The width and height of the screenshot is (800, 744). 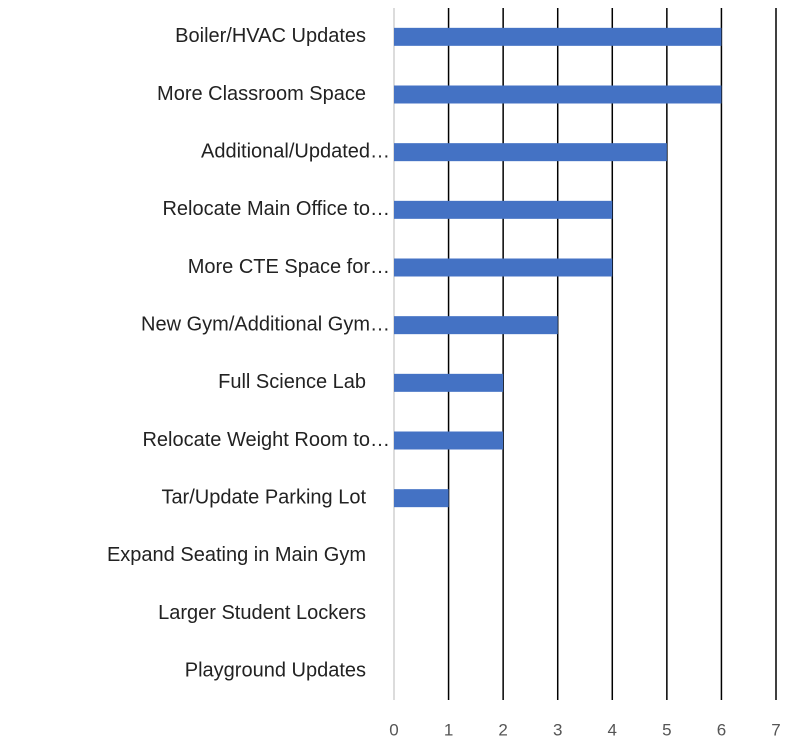 What do you see at coordinates (612, 729) in the screenshot?
I see `x-tick-label: 4` at bounding box center [612, 729].